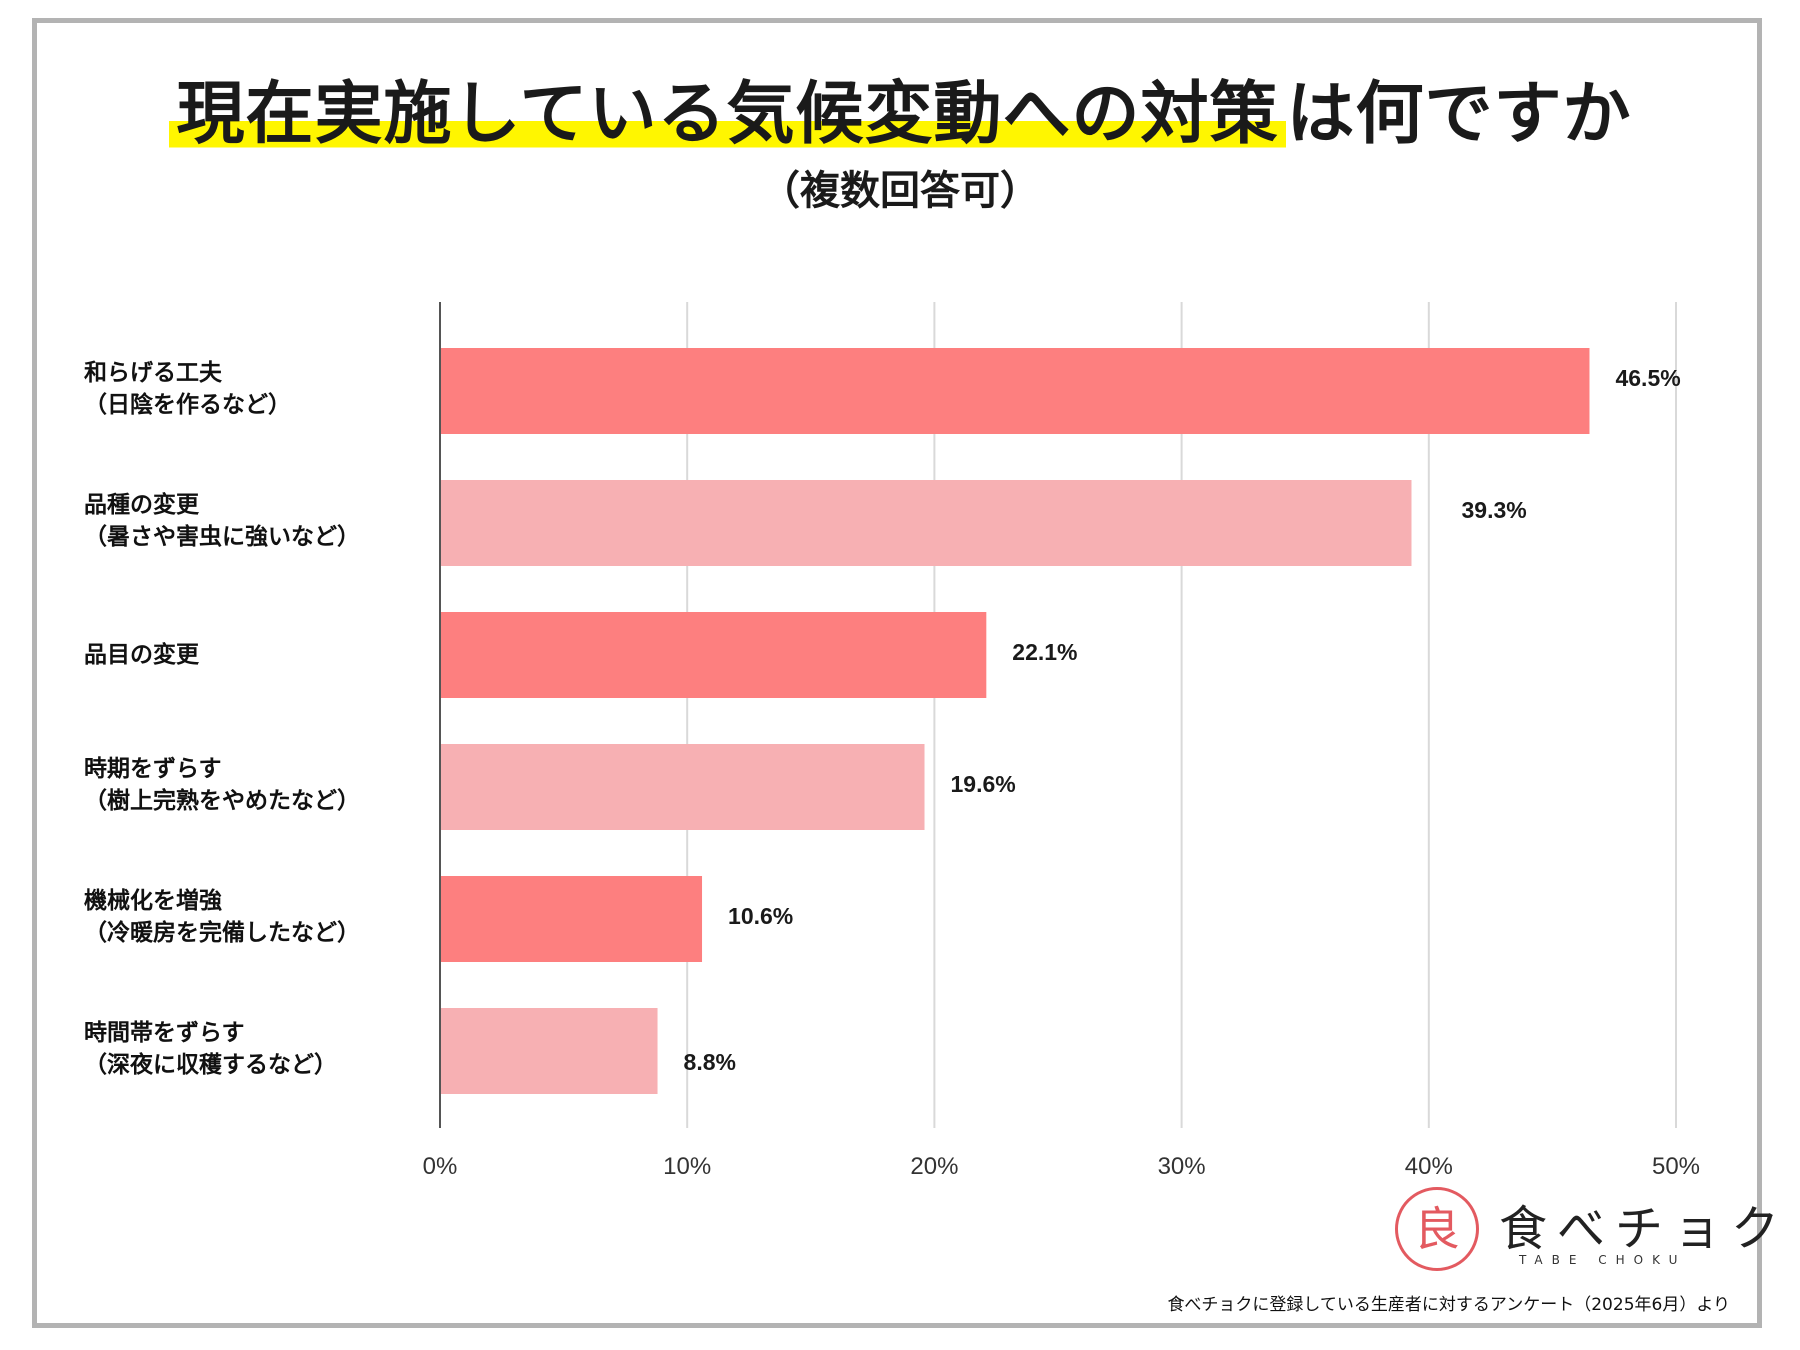 The image size is (1800, 1350). I want to click on logo-subtext: TABE CHOKU, so click(1603, 1260).